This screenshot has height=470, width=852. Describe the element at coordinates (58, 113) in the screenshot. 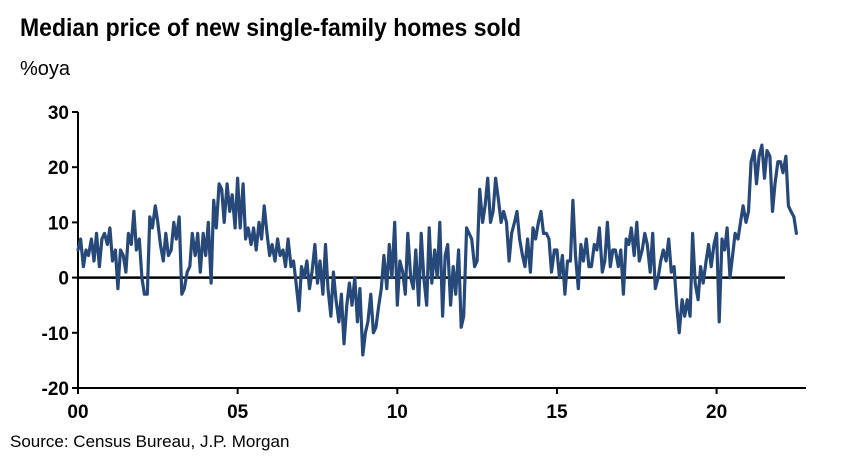

I see `y-tick-label: 30` at that location.